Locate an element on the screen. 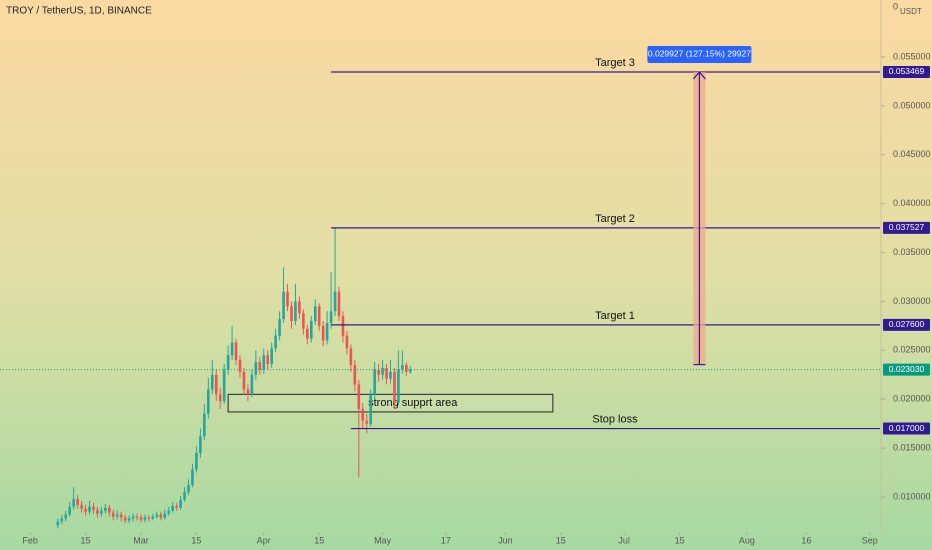  support-zone is located at coordinates (390, 403).